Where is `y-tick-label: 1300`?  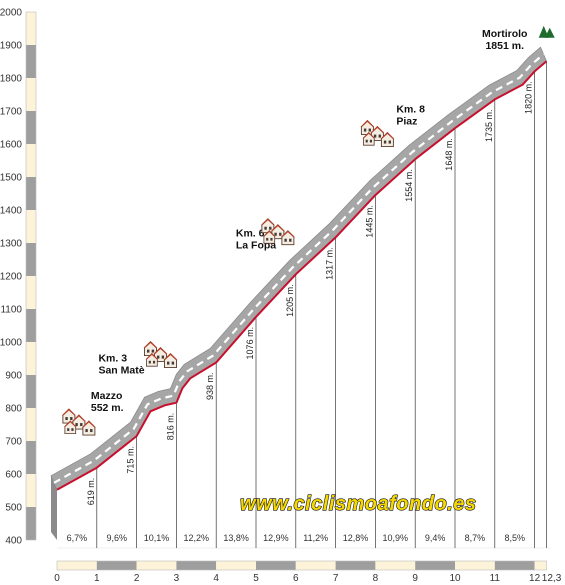
y-tick-label: 1300 is located at coordinates (11, 244).